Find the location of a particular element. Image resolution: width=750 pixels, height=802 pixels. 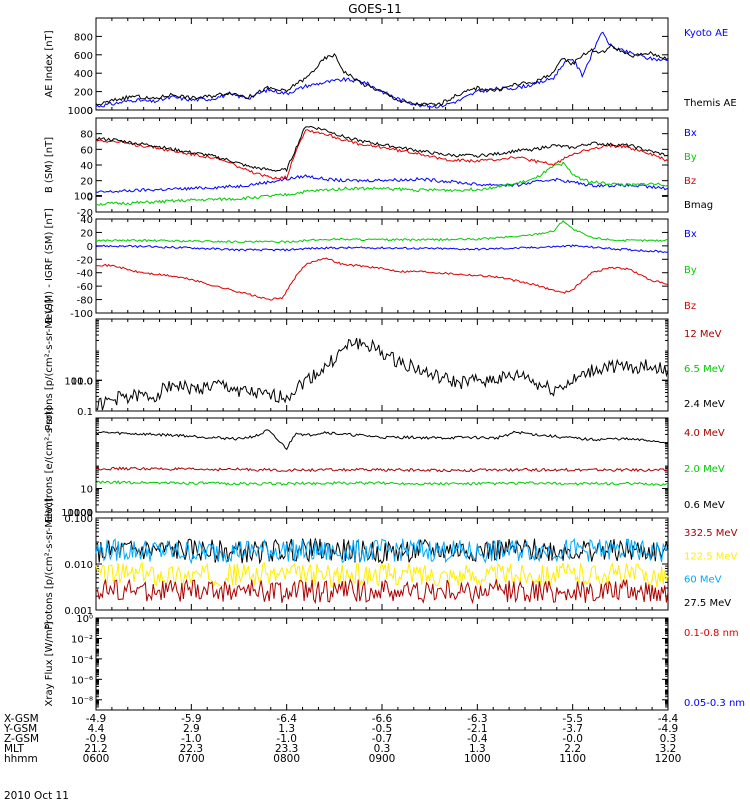

ytick-label-5-1: 0.010 is located at coordinates (78, 565).